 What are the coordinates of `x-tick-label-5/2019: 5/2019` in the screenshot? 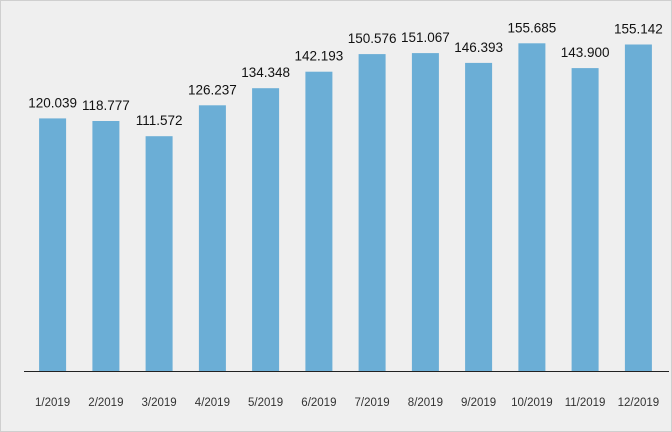 It's located at (265, 403).